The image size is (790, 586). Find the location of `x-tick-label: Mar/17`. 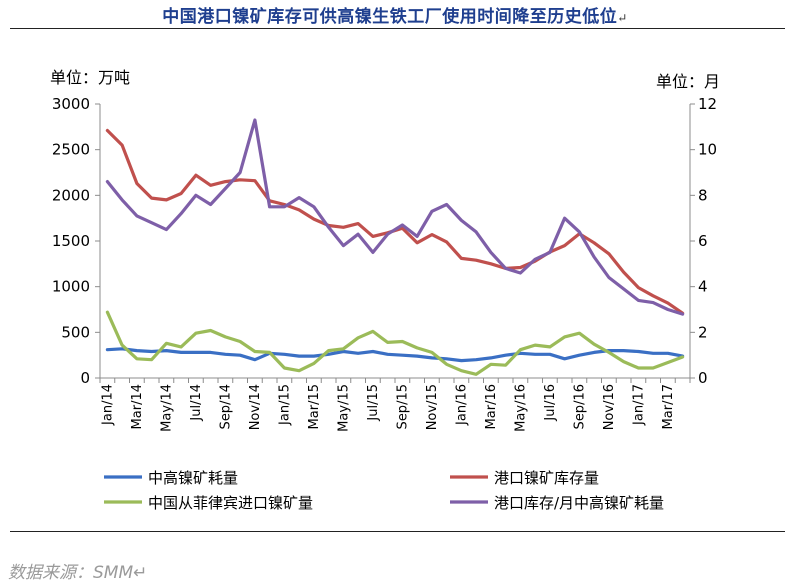

x-tick-label: Mar/17 is located at coordinates (668, 406).